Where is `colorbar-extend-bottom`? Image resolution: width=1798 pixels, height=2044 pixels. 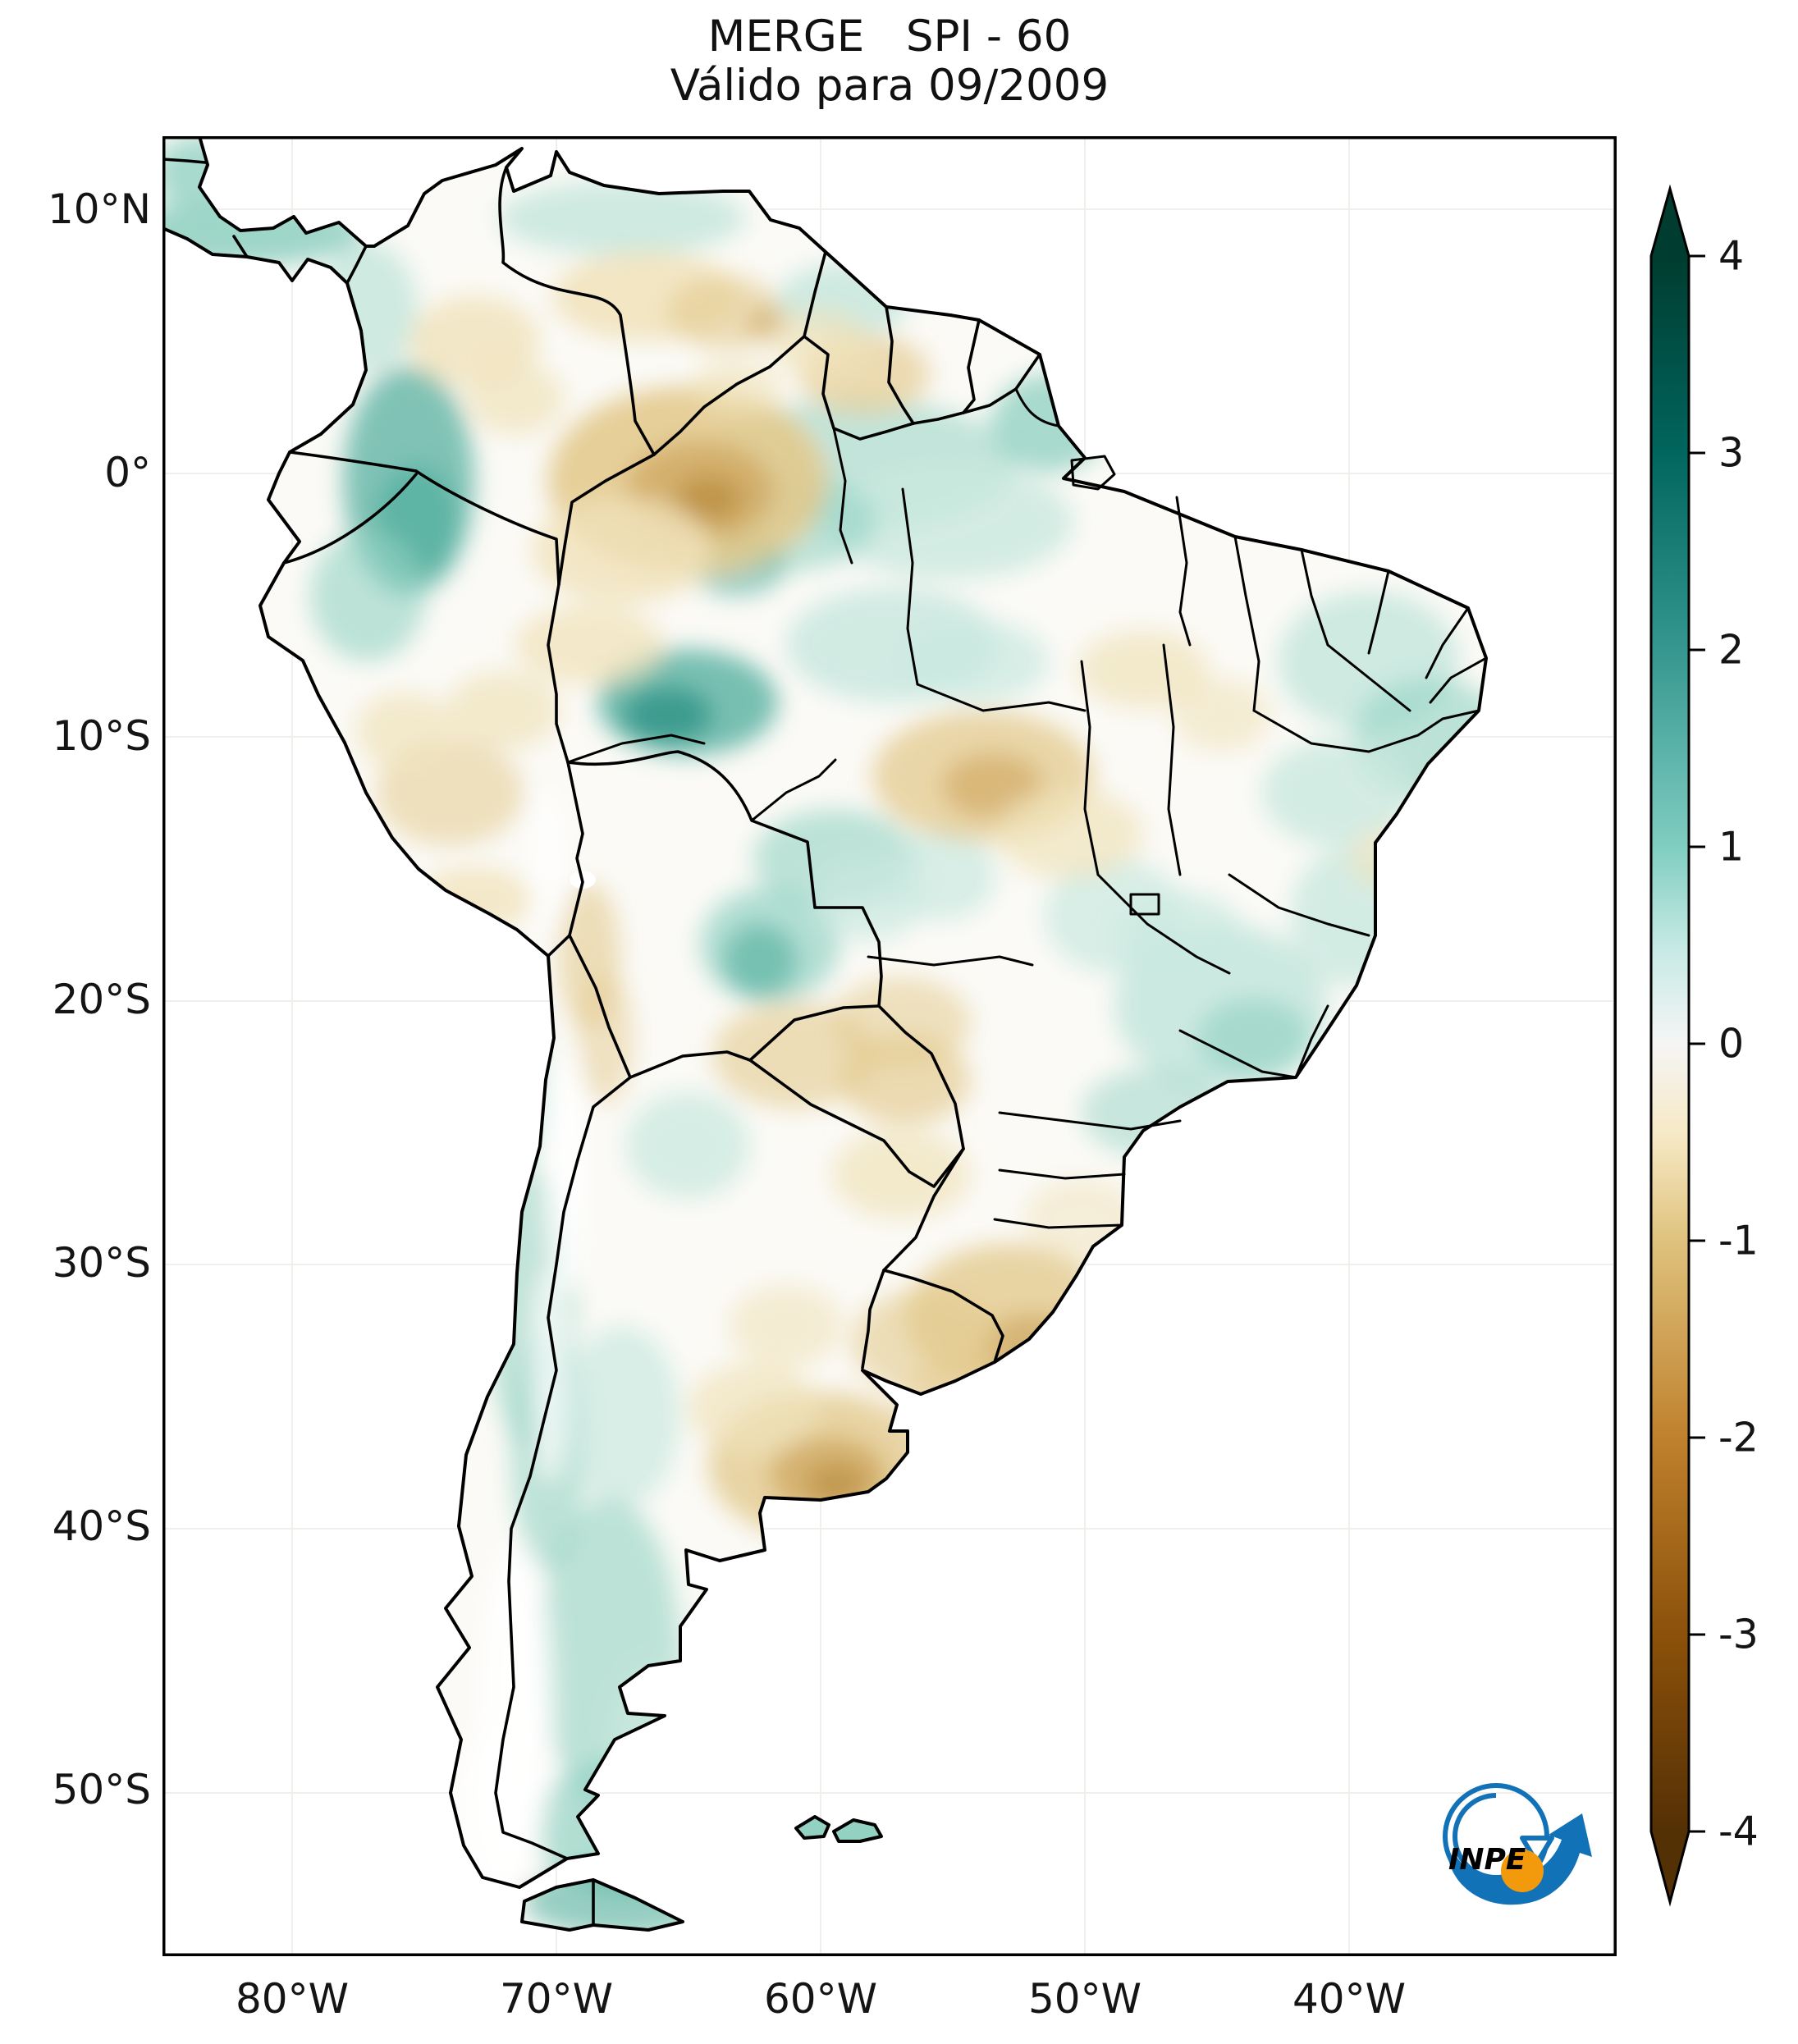 colorbar-extend-bottom is located at coordinates (1670, 1866).